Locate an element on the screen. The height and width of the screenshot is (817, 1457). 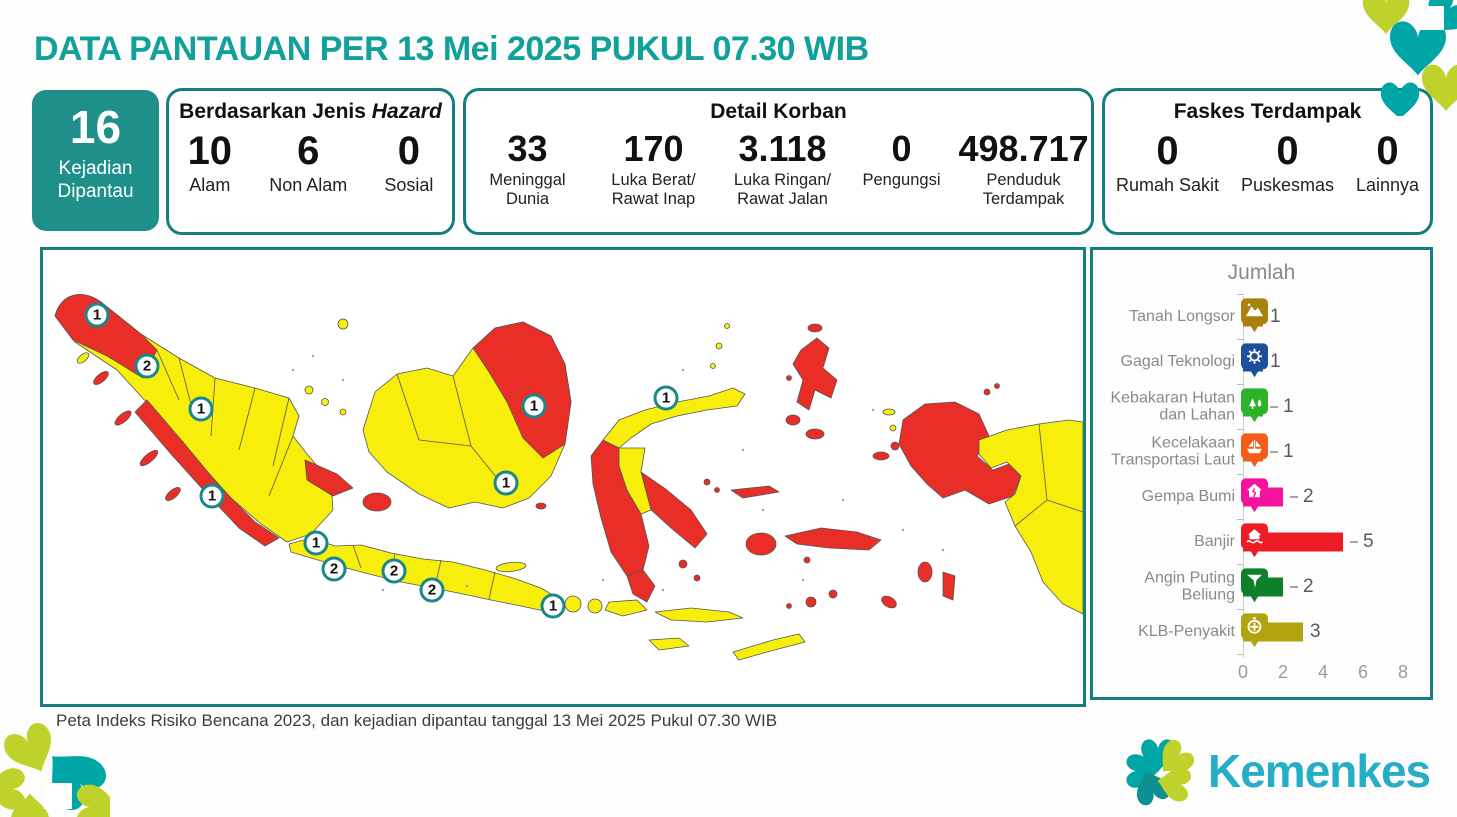
faskes-item: 0 Rumah Sakit is located at coordinates (1167, 163).